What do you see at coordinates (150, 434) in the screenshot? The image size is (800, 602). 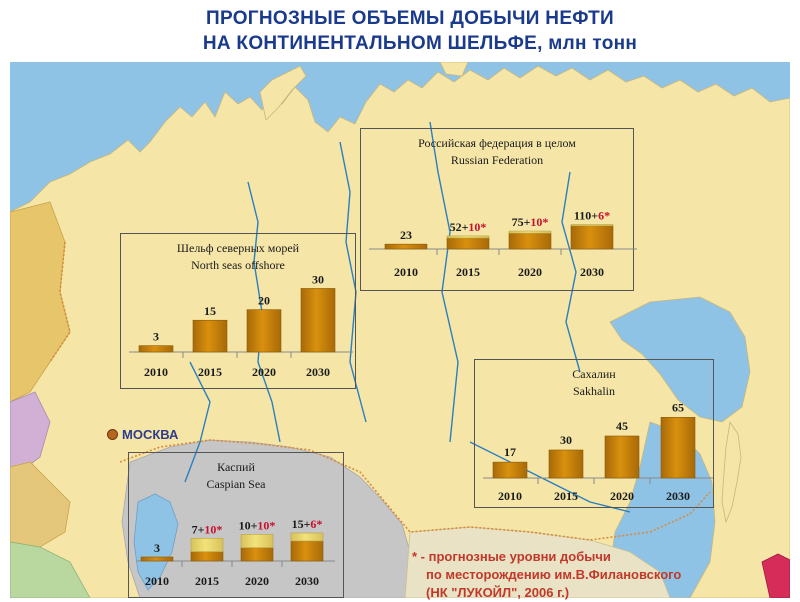 I see `moscow-label: МОСКВА` at bounding box center [150, 434].